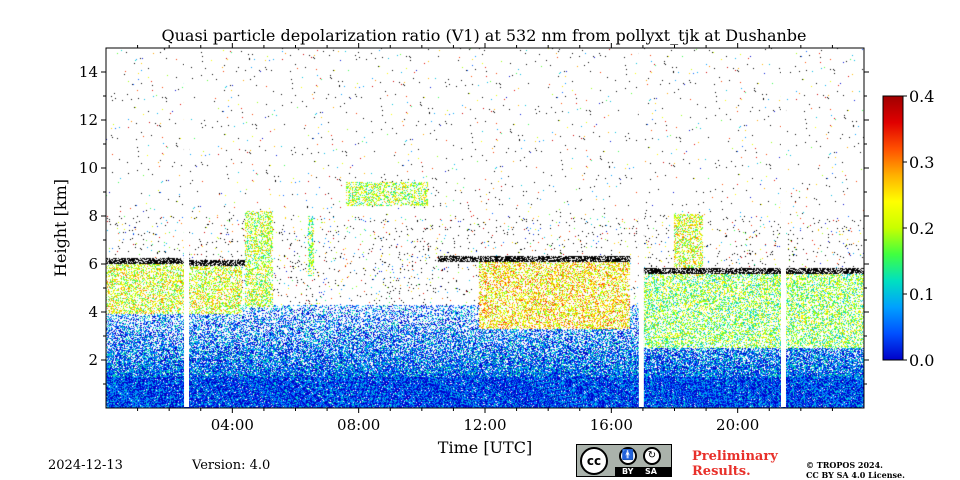  Describe the element at coordinates (93, 312) in the screenshot. I see `y-tick-label: 4` at that location.